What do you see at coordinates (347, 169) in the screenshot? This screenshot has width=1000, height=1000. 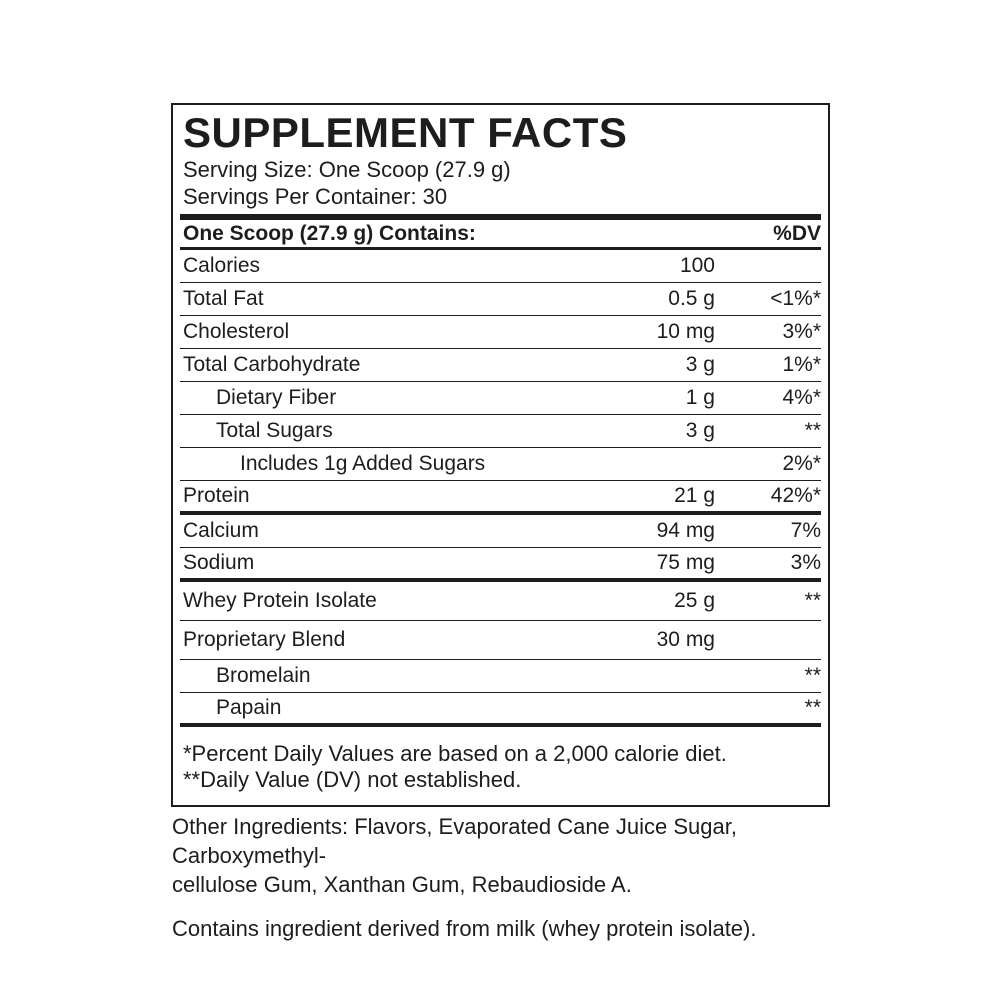 I see `serving-size: Serving Size: One Scoop (27.9 g)` at bounding box center [347, 169].